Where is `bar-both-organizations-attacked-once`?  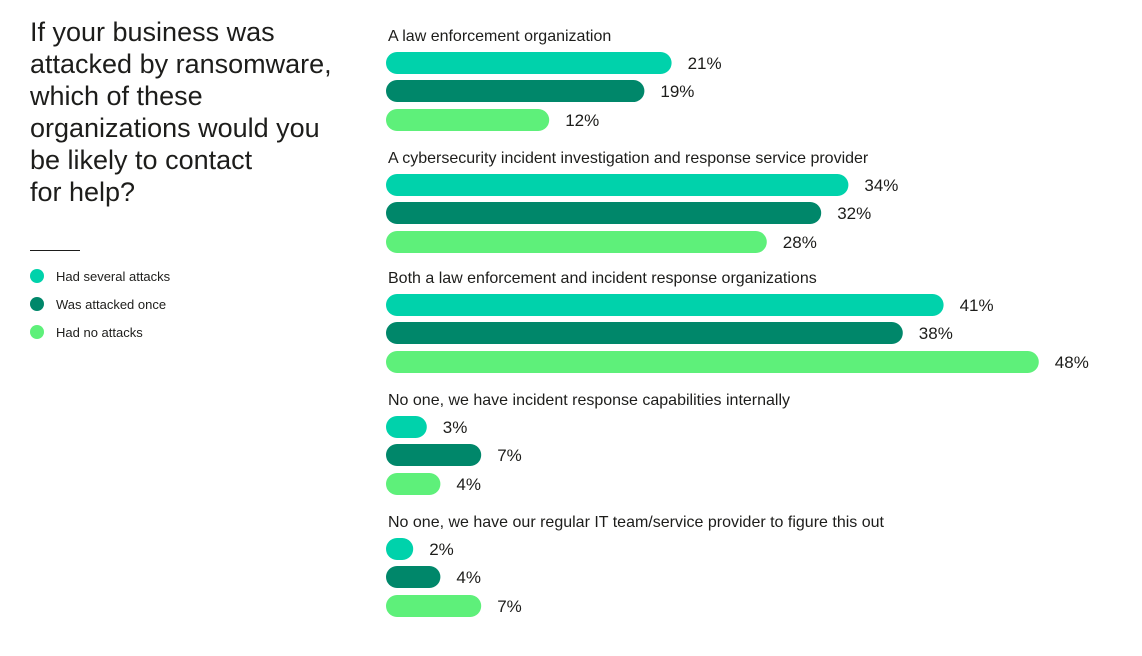
bar-both-organizations-attacked-once is located at coordinates (644, 333).